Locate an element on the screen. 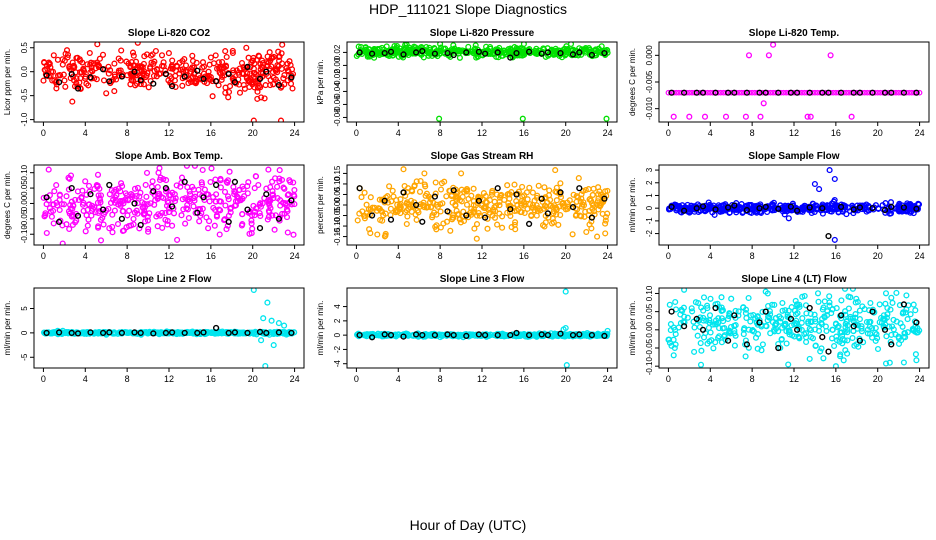 This screenshot has height=540, width=936. y-tick-label: -0.5 is located at coordinates (24, 95).